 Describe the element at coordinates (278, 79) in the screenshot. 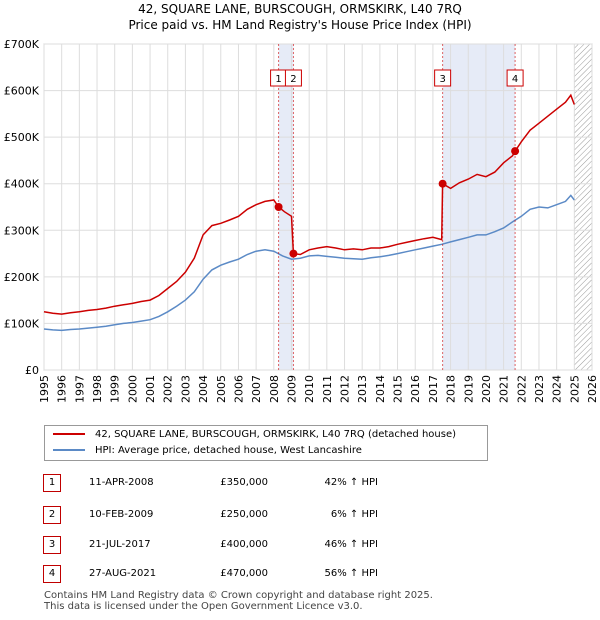

I see `marker-label: 1` at that location.